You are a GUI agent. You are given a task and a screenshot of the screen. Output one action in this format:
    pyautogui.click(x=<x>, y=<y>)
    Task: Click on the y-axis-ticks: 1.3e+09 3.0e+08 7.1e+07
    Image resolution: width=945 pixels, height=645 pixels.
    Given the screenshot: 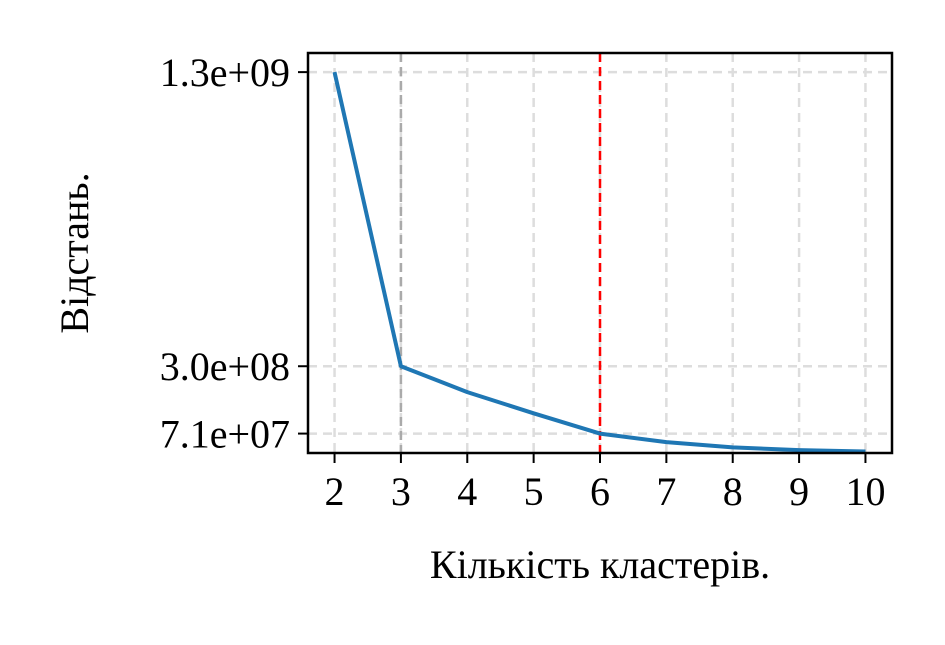 What is the action you would take?
    pyautogui.click(x=234, y=253)
    